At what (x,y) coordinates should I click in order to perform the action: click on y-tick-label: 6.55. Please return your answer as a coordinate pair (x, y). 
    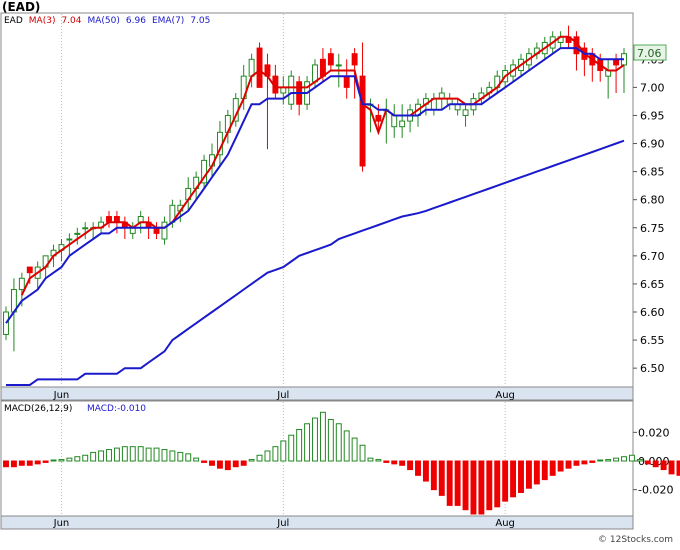
    Looking at the image, I should click on (652, 340).